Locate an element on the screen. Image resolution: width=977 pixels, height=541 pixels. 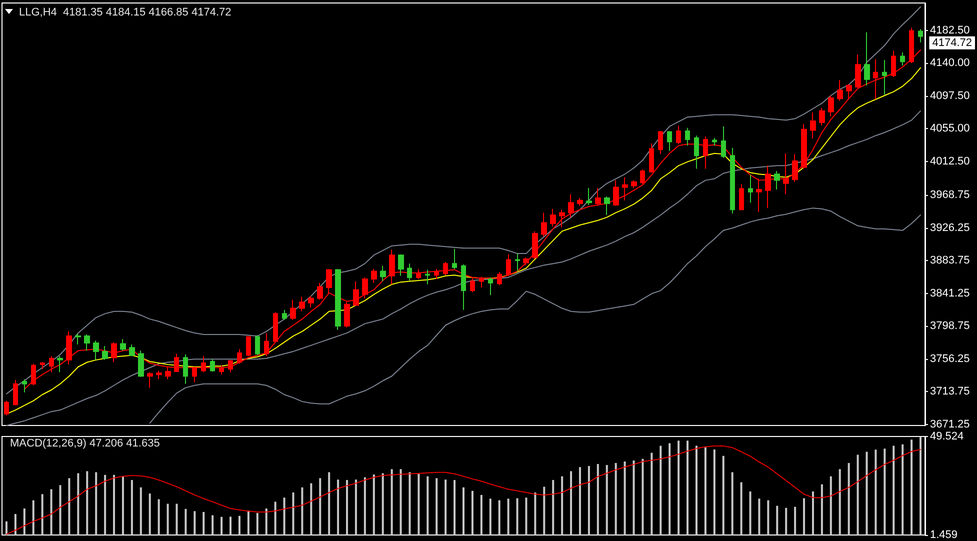
y-tick-label: 49.524 is located at coordinates (947, 436).